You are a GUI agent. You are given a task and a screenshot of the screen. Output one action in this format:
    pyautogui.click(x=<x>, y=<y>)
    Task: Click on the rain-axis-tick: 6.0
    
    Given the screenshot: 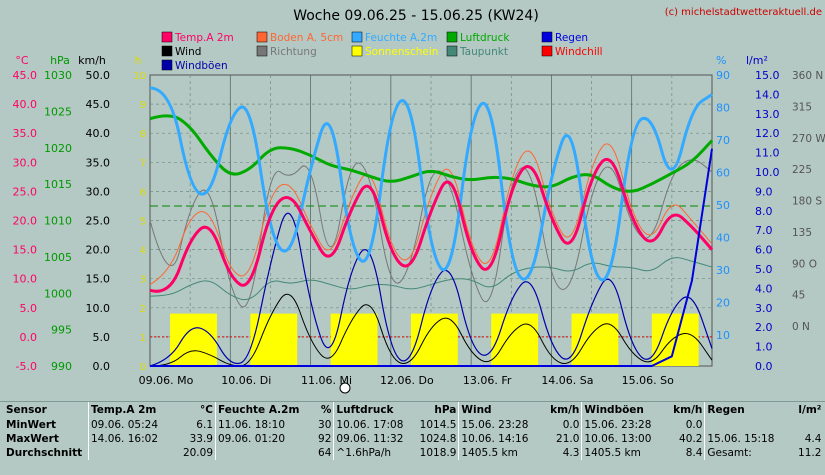 What is the action you would take?
    pyautogui.click(x=764, y=250)
    